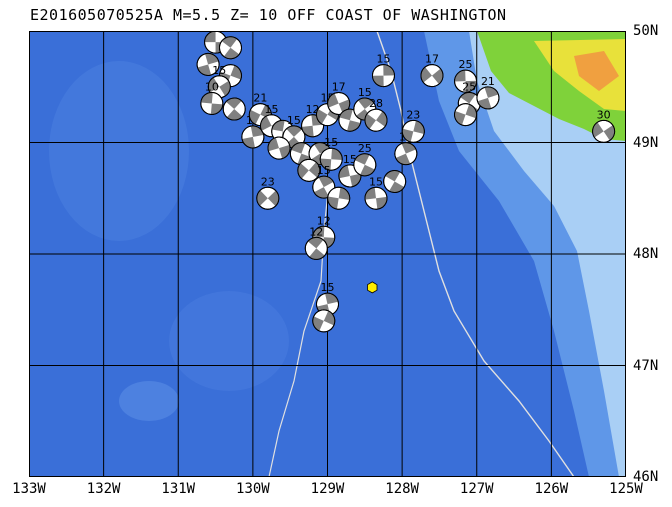 The width and height of the screenshot is (672, 507). Describe the element at coordinates (646, 31) in the screenshot. I see `latitude-tick-label: 50N` at that location.